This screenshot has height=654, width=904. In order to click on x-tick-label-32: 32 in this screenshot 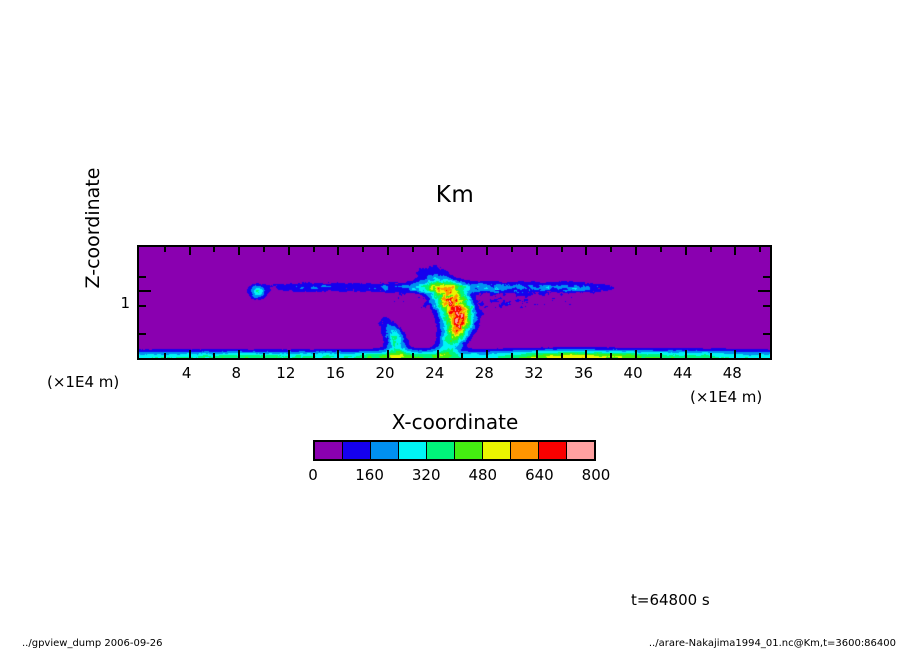, I will do `click(534, 373)`.